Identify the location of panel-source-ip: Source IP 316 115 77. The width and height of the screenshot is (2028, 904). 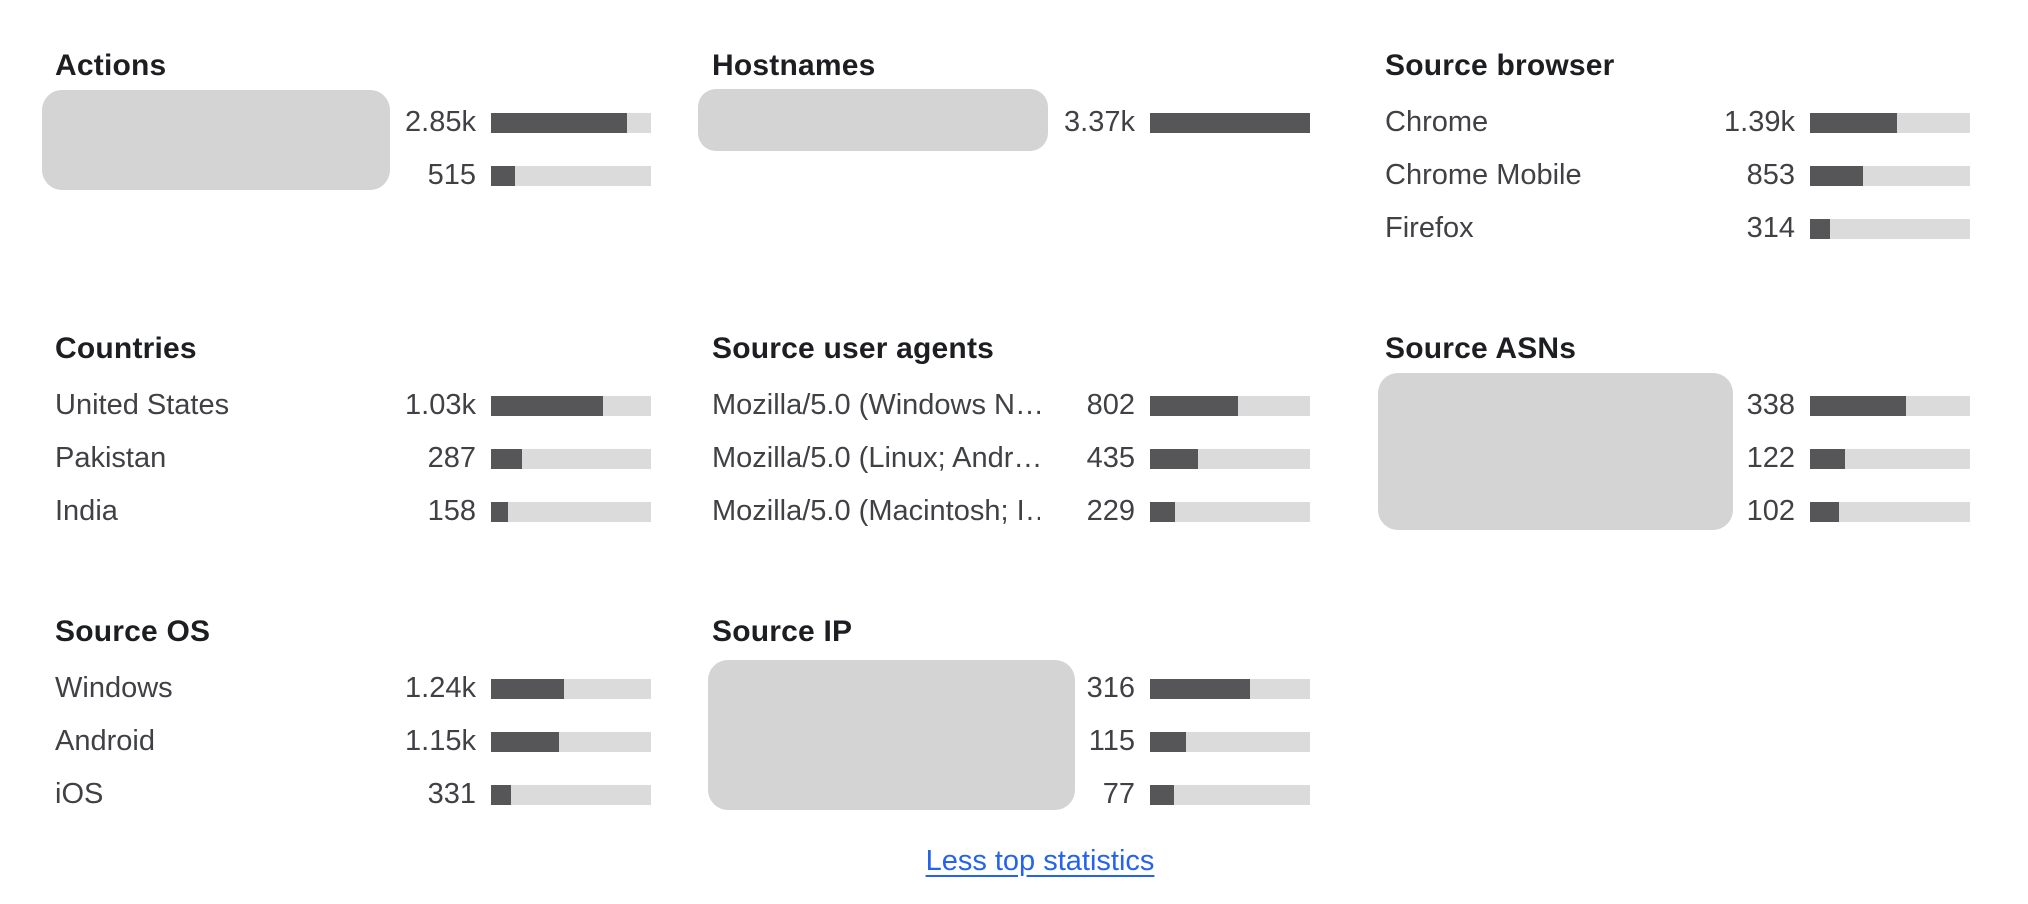
(1009, 717).